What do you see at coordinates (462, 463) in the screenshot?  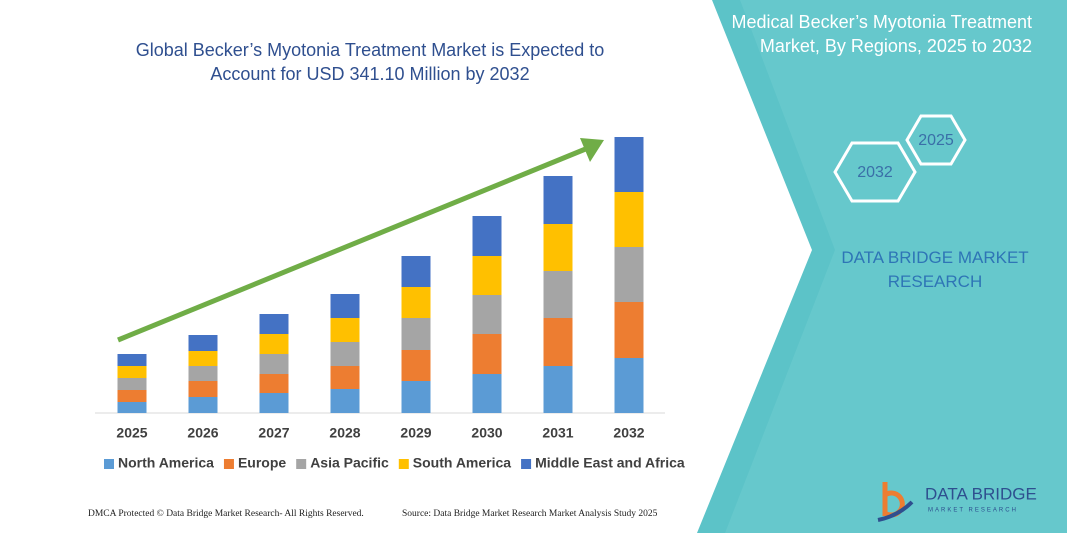 I see `legend-label: South America` at bounding box center [462, 463].